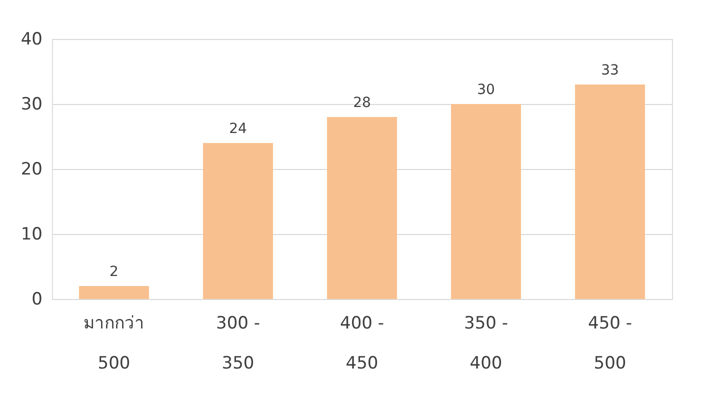 The image size is (709, 404). What do you see at coordinates (362, 103) in the screenshot?
I see `data-label: 28` at bounding box center [362, 103].